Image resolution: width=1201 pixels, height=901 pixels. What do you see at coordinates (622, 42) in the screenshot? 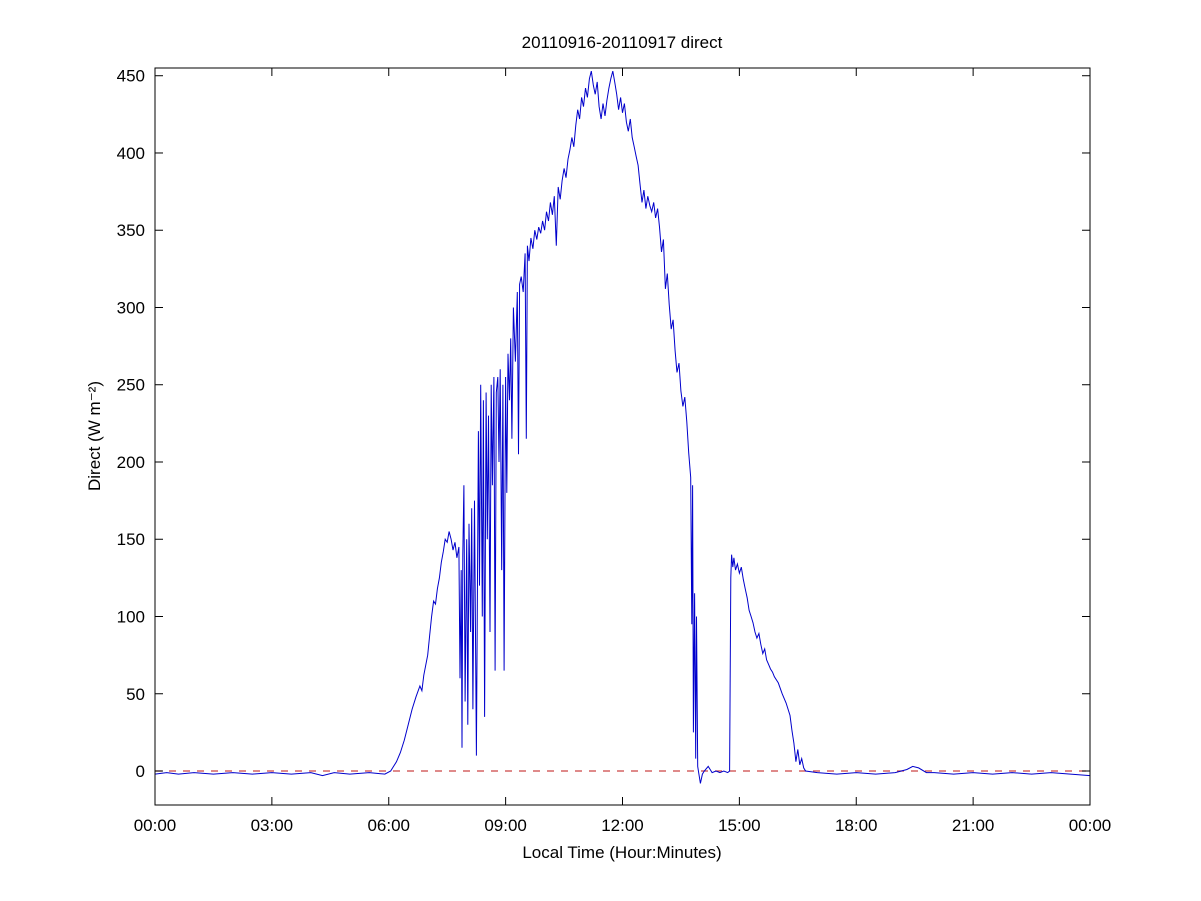
I see `chart-title: 20110916-20110917 direct` at bounding box center [622, 42].